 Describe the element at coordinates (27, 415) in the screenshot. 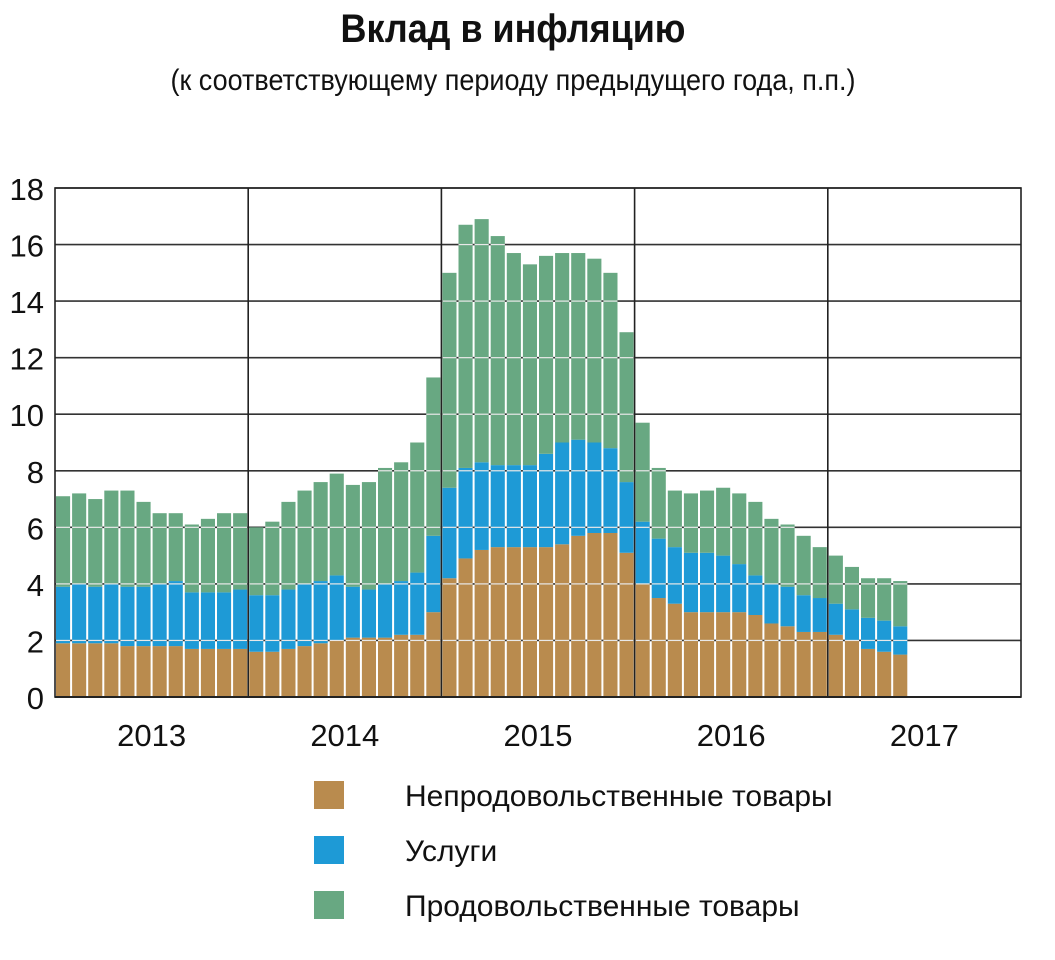

I see `y-tick-label: 10` at that location.